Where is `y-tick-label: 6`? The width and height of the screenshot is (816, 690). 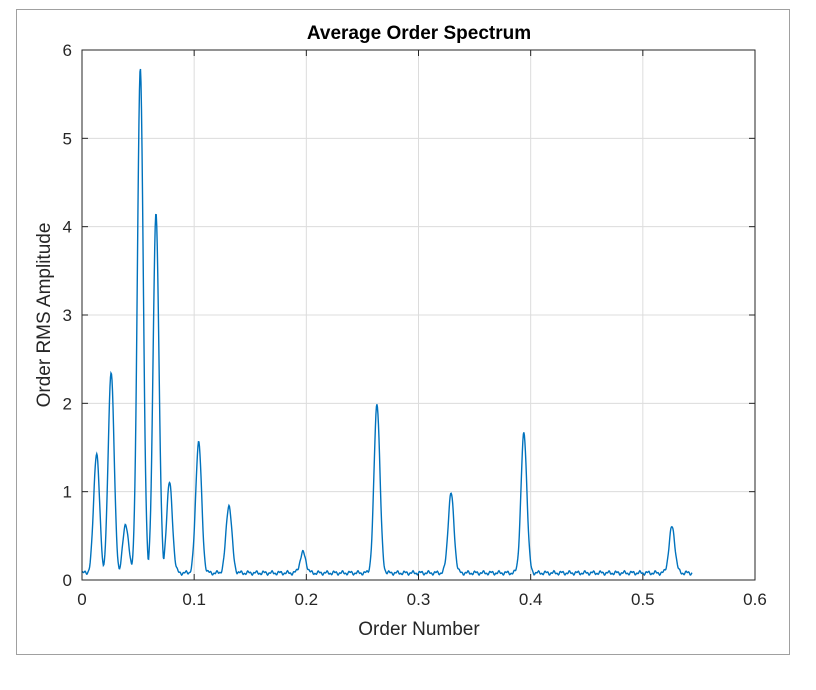
y-tick-label: 6 is located at coordinates (67, 50).